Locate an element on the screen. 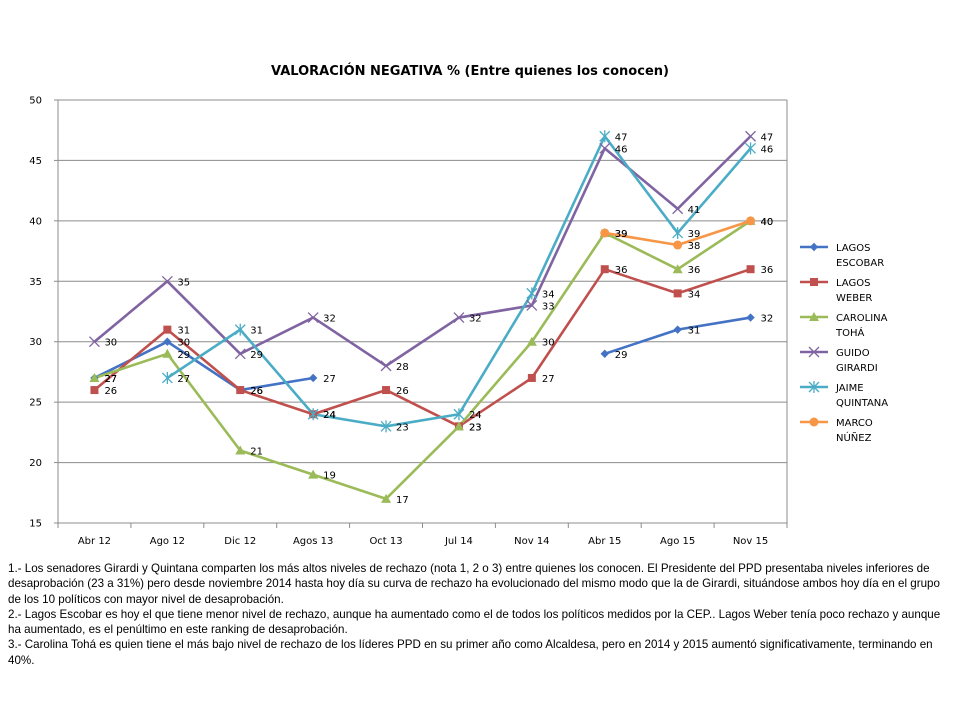 The width and height of the screenshot is (960, 720). y-tick-label: 20 is located at coordinates (35, 463).